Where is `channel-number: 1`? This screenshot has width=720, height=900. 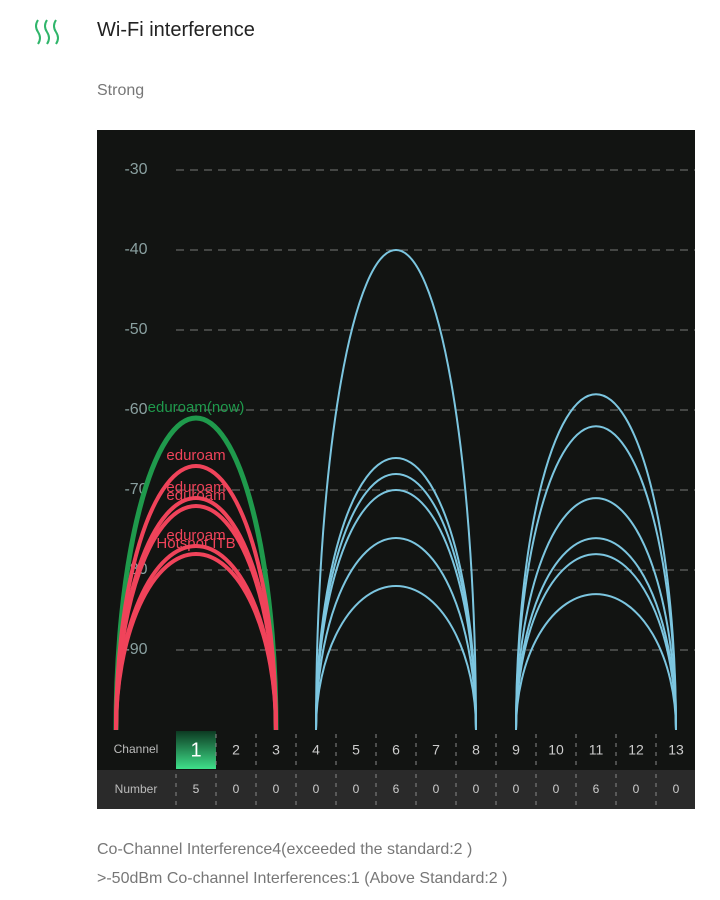 channel-number: 1 is located at coordinates (195, 750).